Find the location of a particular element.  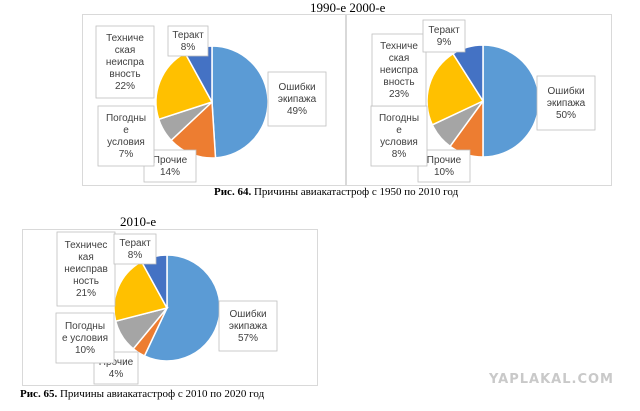

callout-label-crew: 49% is located at coordinates (297, 111).